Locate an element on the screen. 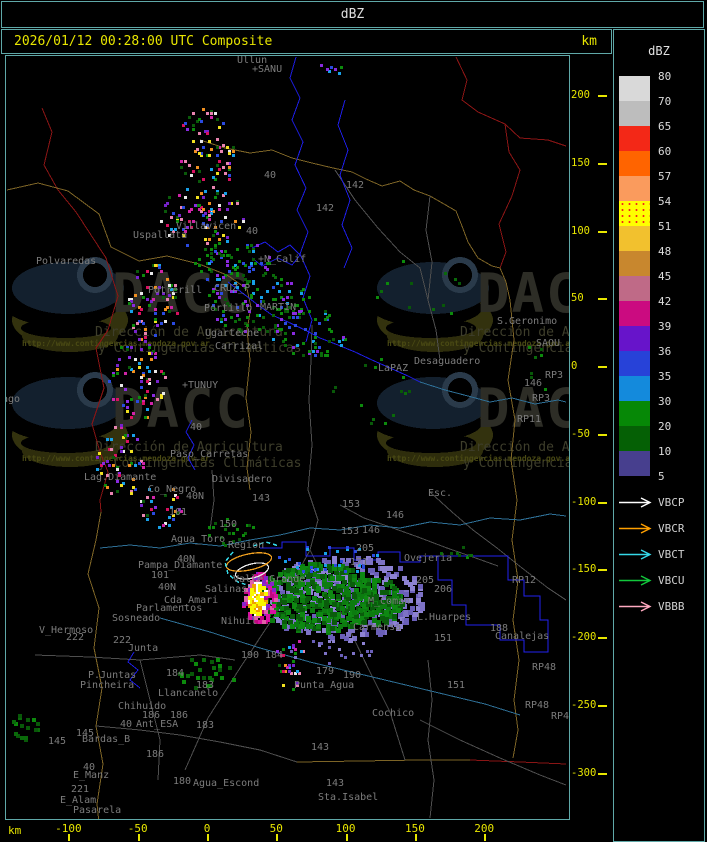  map-label: Llancanelo is located at coordinates (188, 693).